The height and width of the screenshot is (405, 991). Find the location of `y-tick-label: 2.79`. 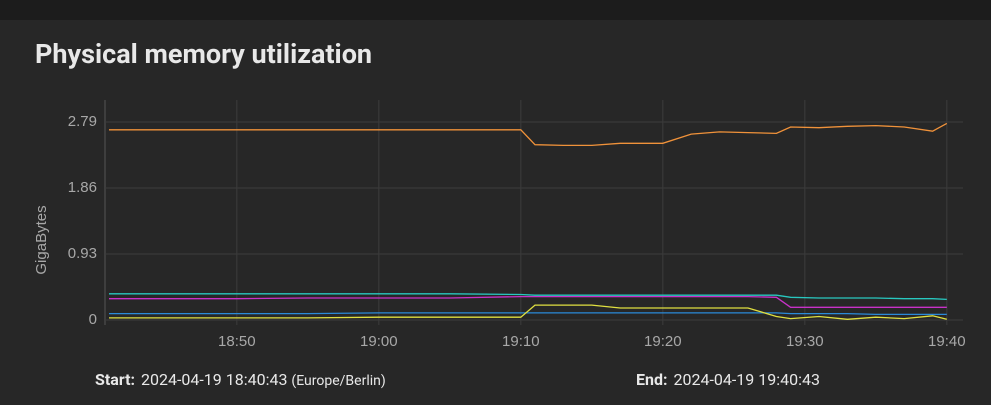

y-tick-label: 2.79 is located at coordinates (82, 121).